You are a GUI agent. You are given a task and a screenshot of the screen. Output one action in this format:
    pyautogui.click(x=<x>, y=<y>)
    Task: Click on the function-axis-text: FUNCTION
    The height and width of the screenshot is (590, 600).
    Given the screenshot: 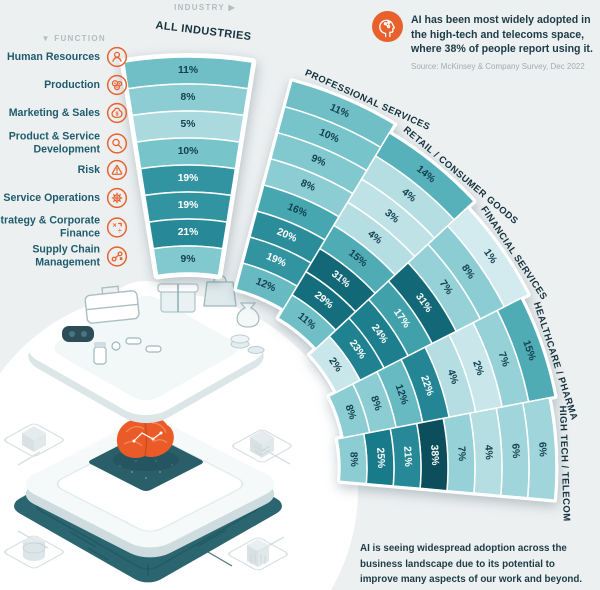 What is the action you would take?
    pyautogui.click(x=80, y=38)
    